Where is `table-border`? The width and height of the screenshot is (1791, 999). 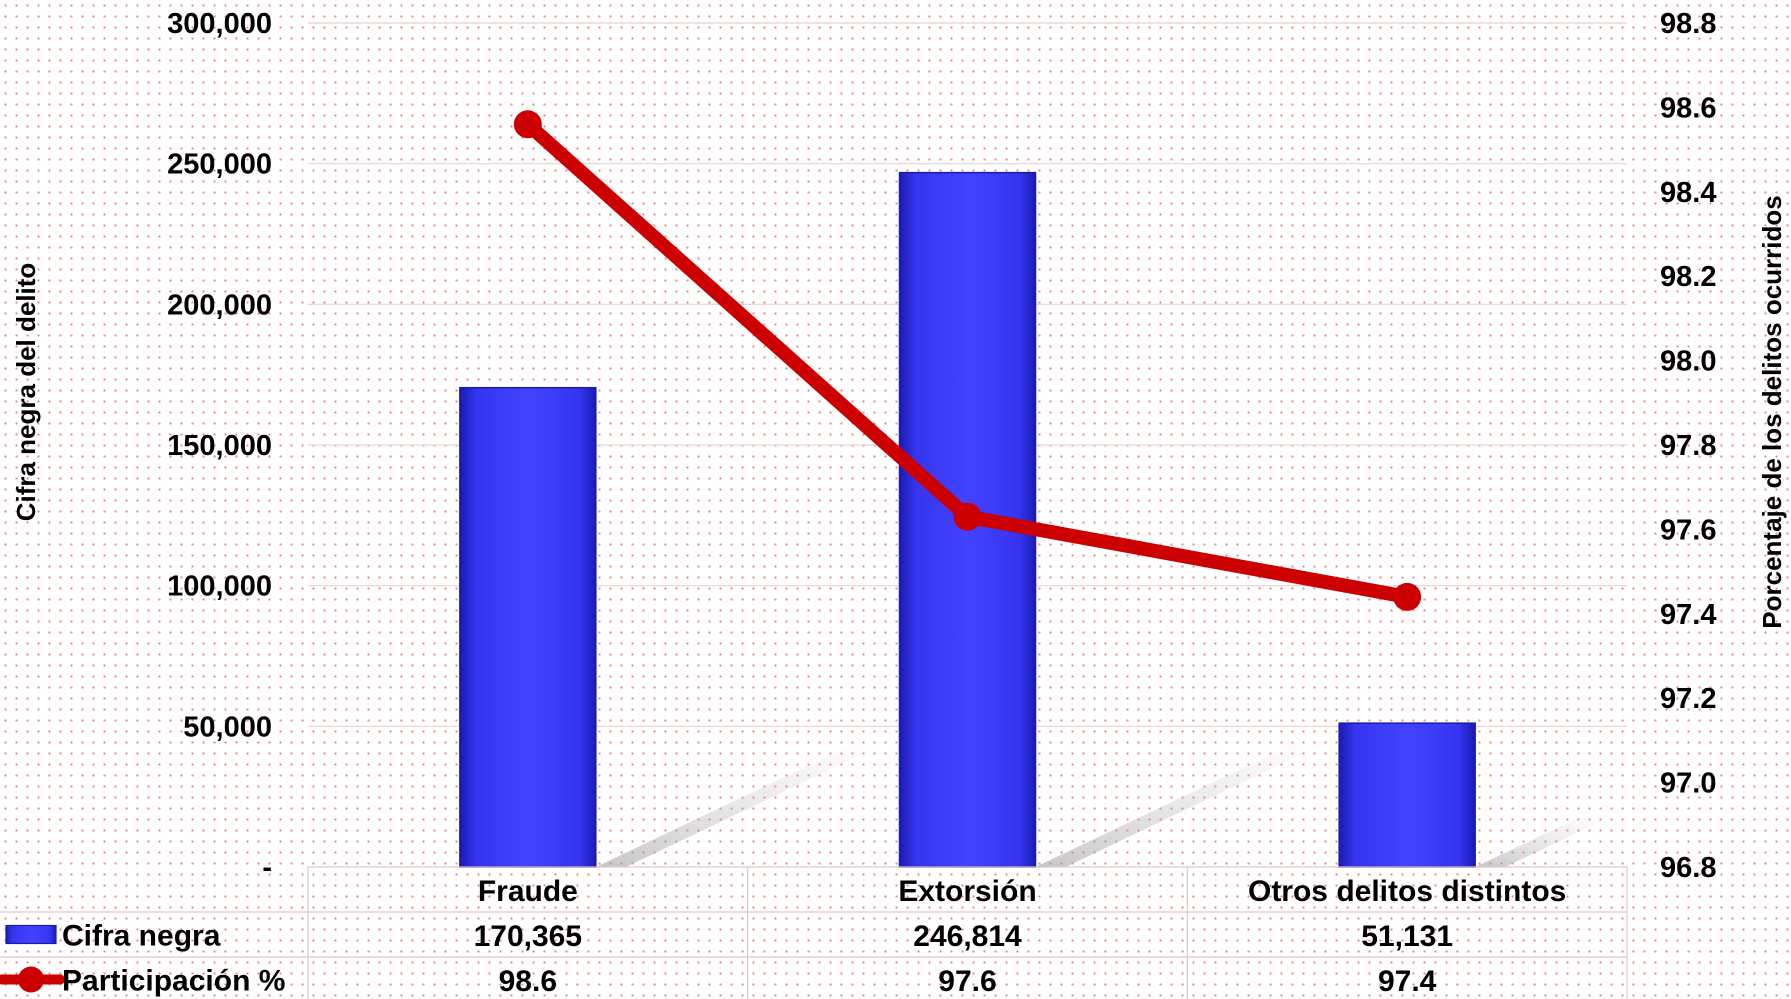 table-border is located at coordinates (967, 932).